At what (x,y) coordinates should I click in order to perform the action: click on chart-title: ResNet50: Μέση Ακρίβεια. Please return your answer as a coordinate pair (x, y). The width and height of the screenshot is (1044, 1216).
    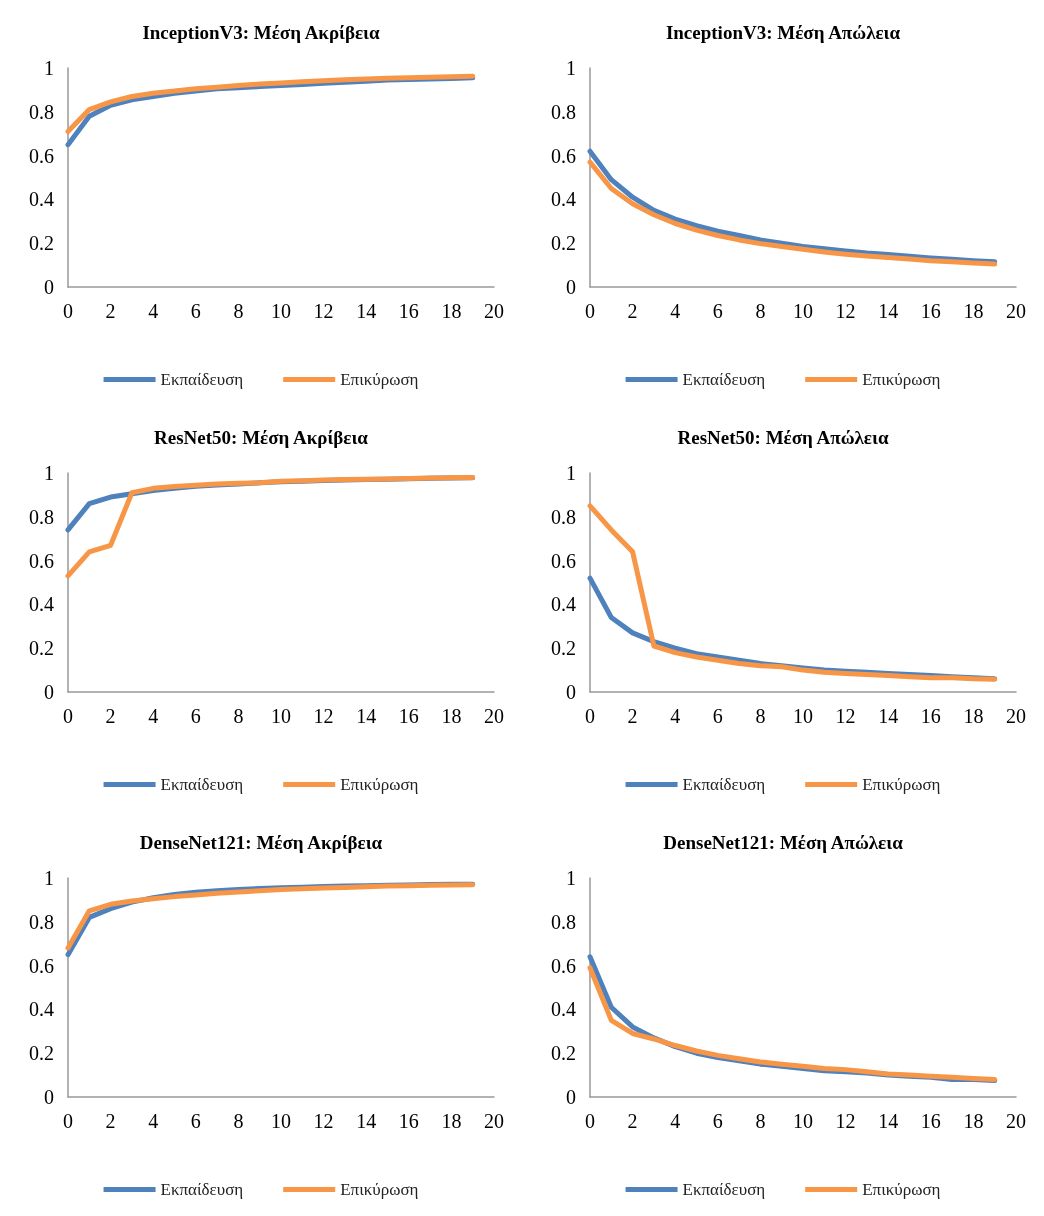
    Looking at the image, I should click on (261, 437).